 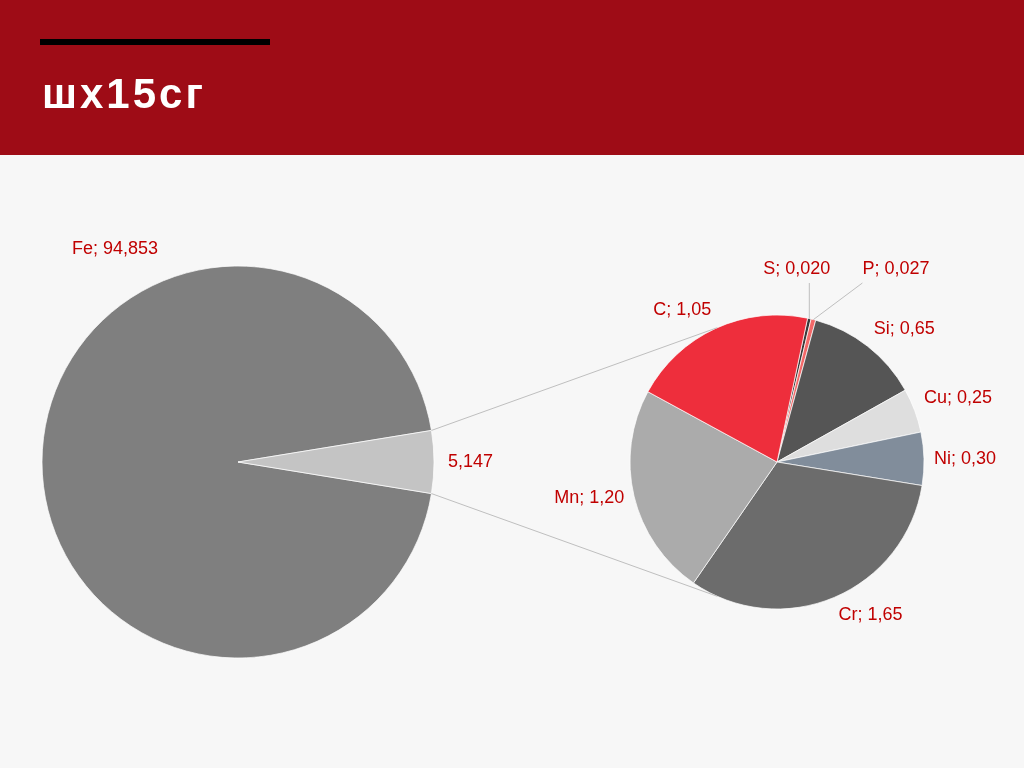 What do you see at coordinates (797, 268) in the screenshot?
I see `slice-label: S; 0,020` at bounding box center [797, 268].